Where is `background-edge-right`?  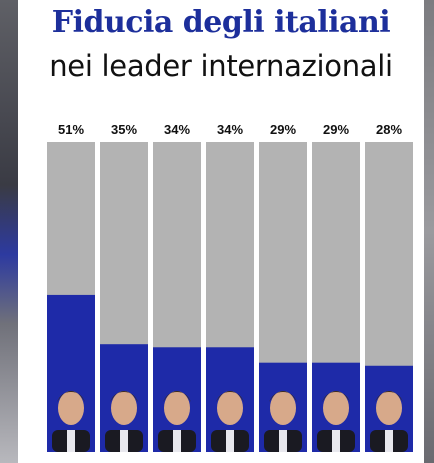
background-edge-right is located at coordinates (429, 231).